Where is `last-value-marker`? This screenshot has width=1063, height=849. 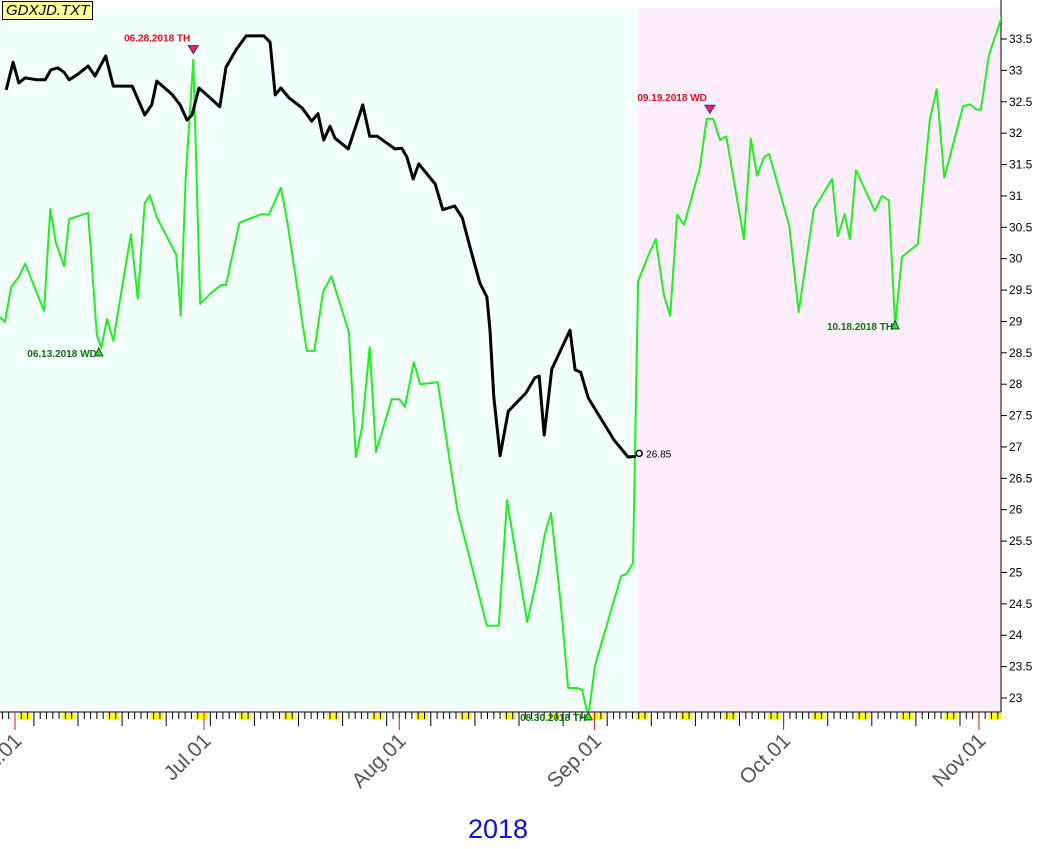
last-value-marker is located at coordinates (639, 453).